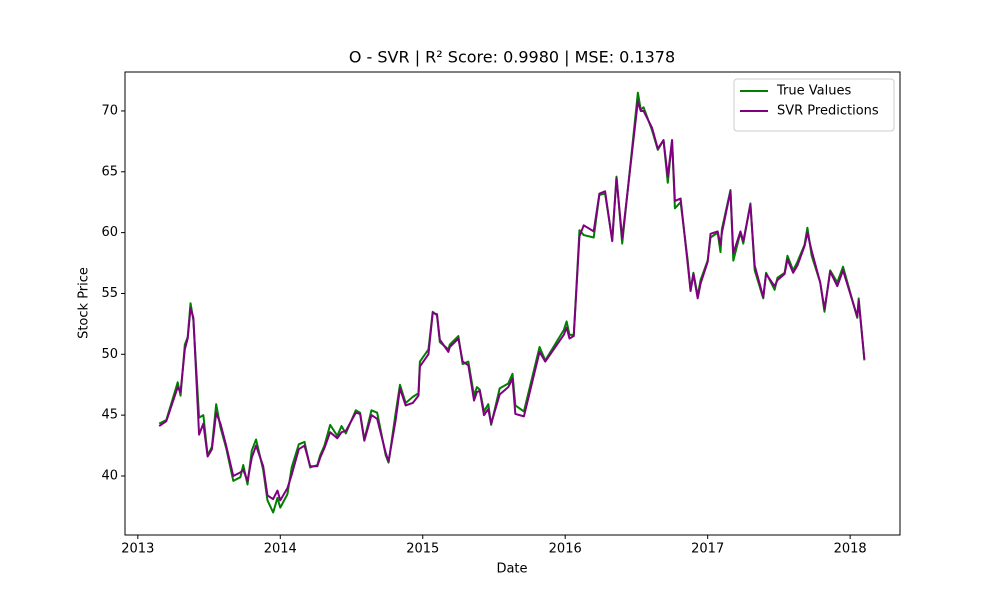  I want to click on legend-label: SVR Predictions, so click(828, 111).